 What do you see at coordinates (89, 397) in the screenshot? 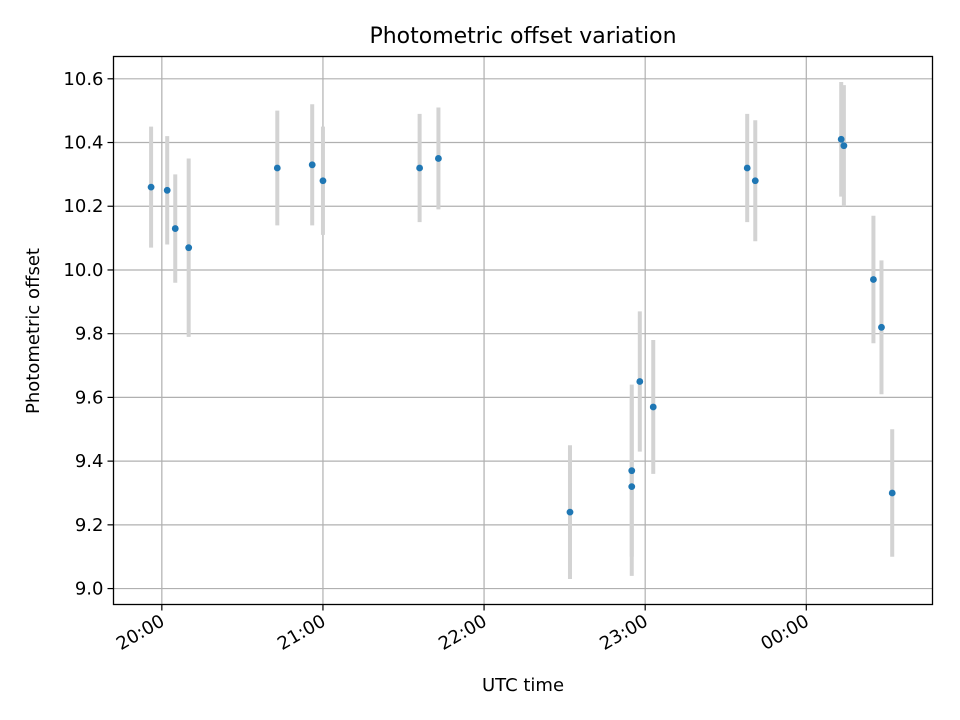
I see `y-tick-label: 9.6` at bounding box center [89, 397].